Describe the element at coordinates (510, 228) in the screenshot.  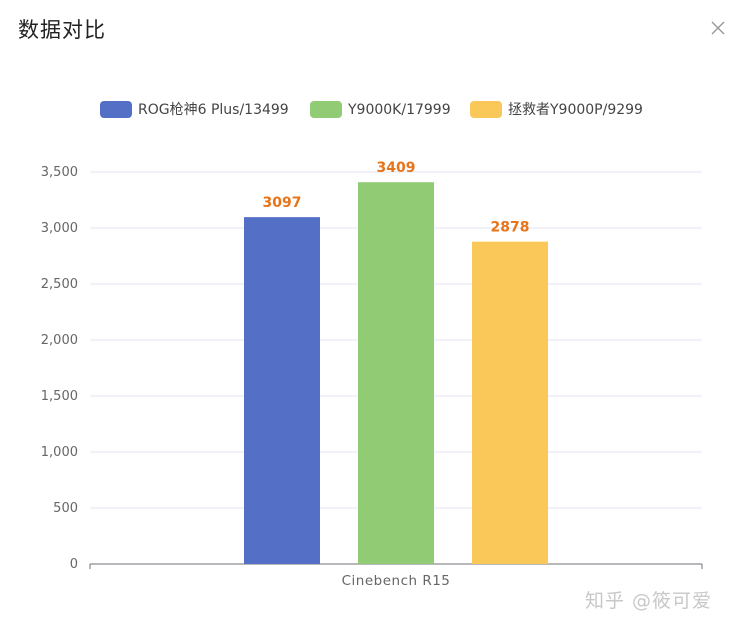
I see `bar-value-label: 2878` at that location.